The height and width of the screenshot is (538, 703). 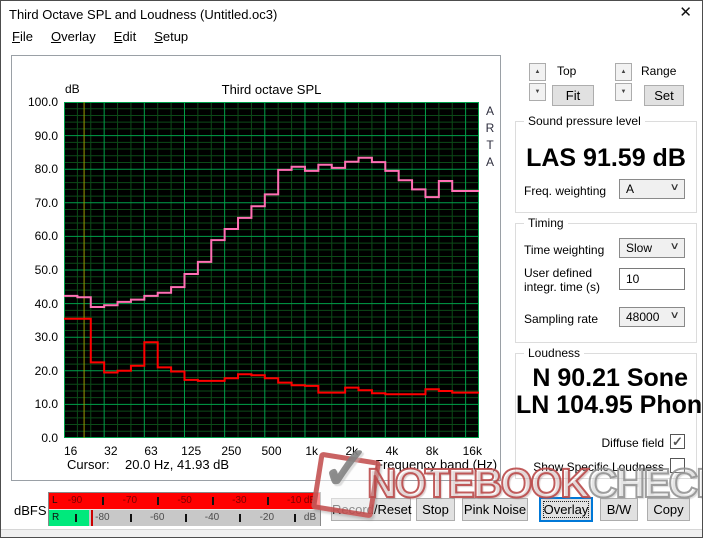 I want to click on meter-tick-label: -70, so click(x=130, y=500).